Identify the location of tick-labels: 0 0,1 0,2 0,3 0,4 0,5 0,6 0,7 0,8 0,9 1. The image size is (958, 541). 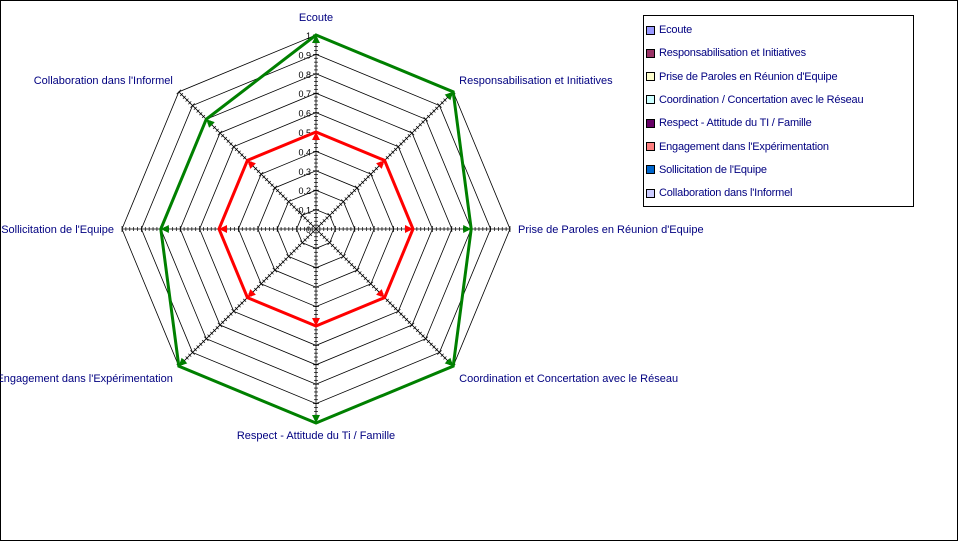
(304, 133).